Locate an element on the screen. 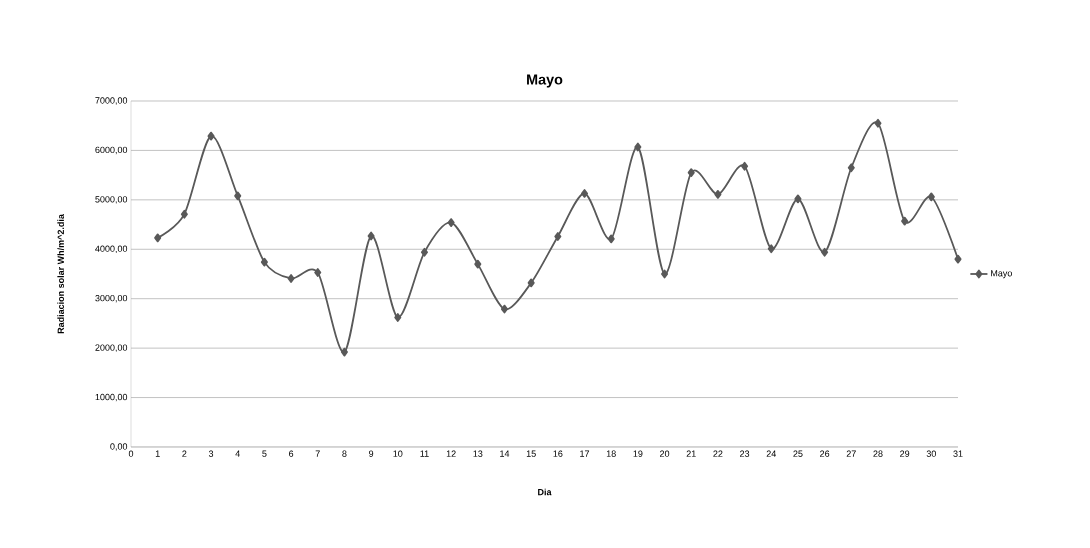 Image resolution: width=1090 pixels, height=548 pixels. x-tick-label: 24 is located at coordinates (771, 453).